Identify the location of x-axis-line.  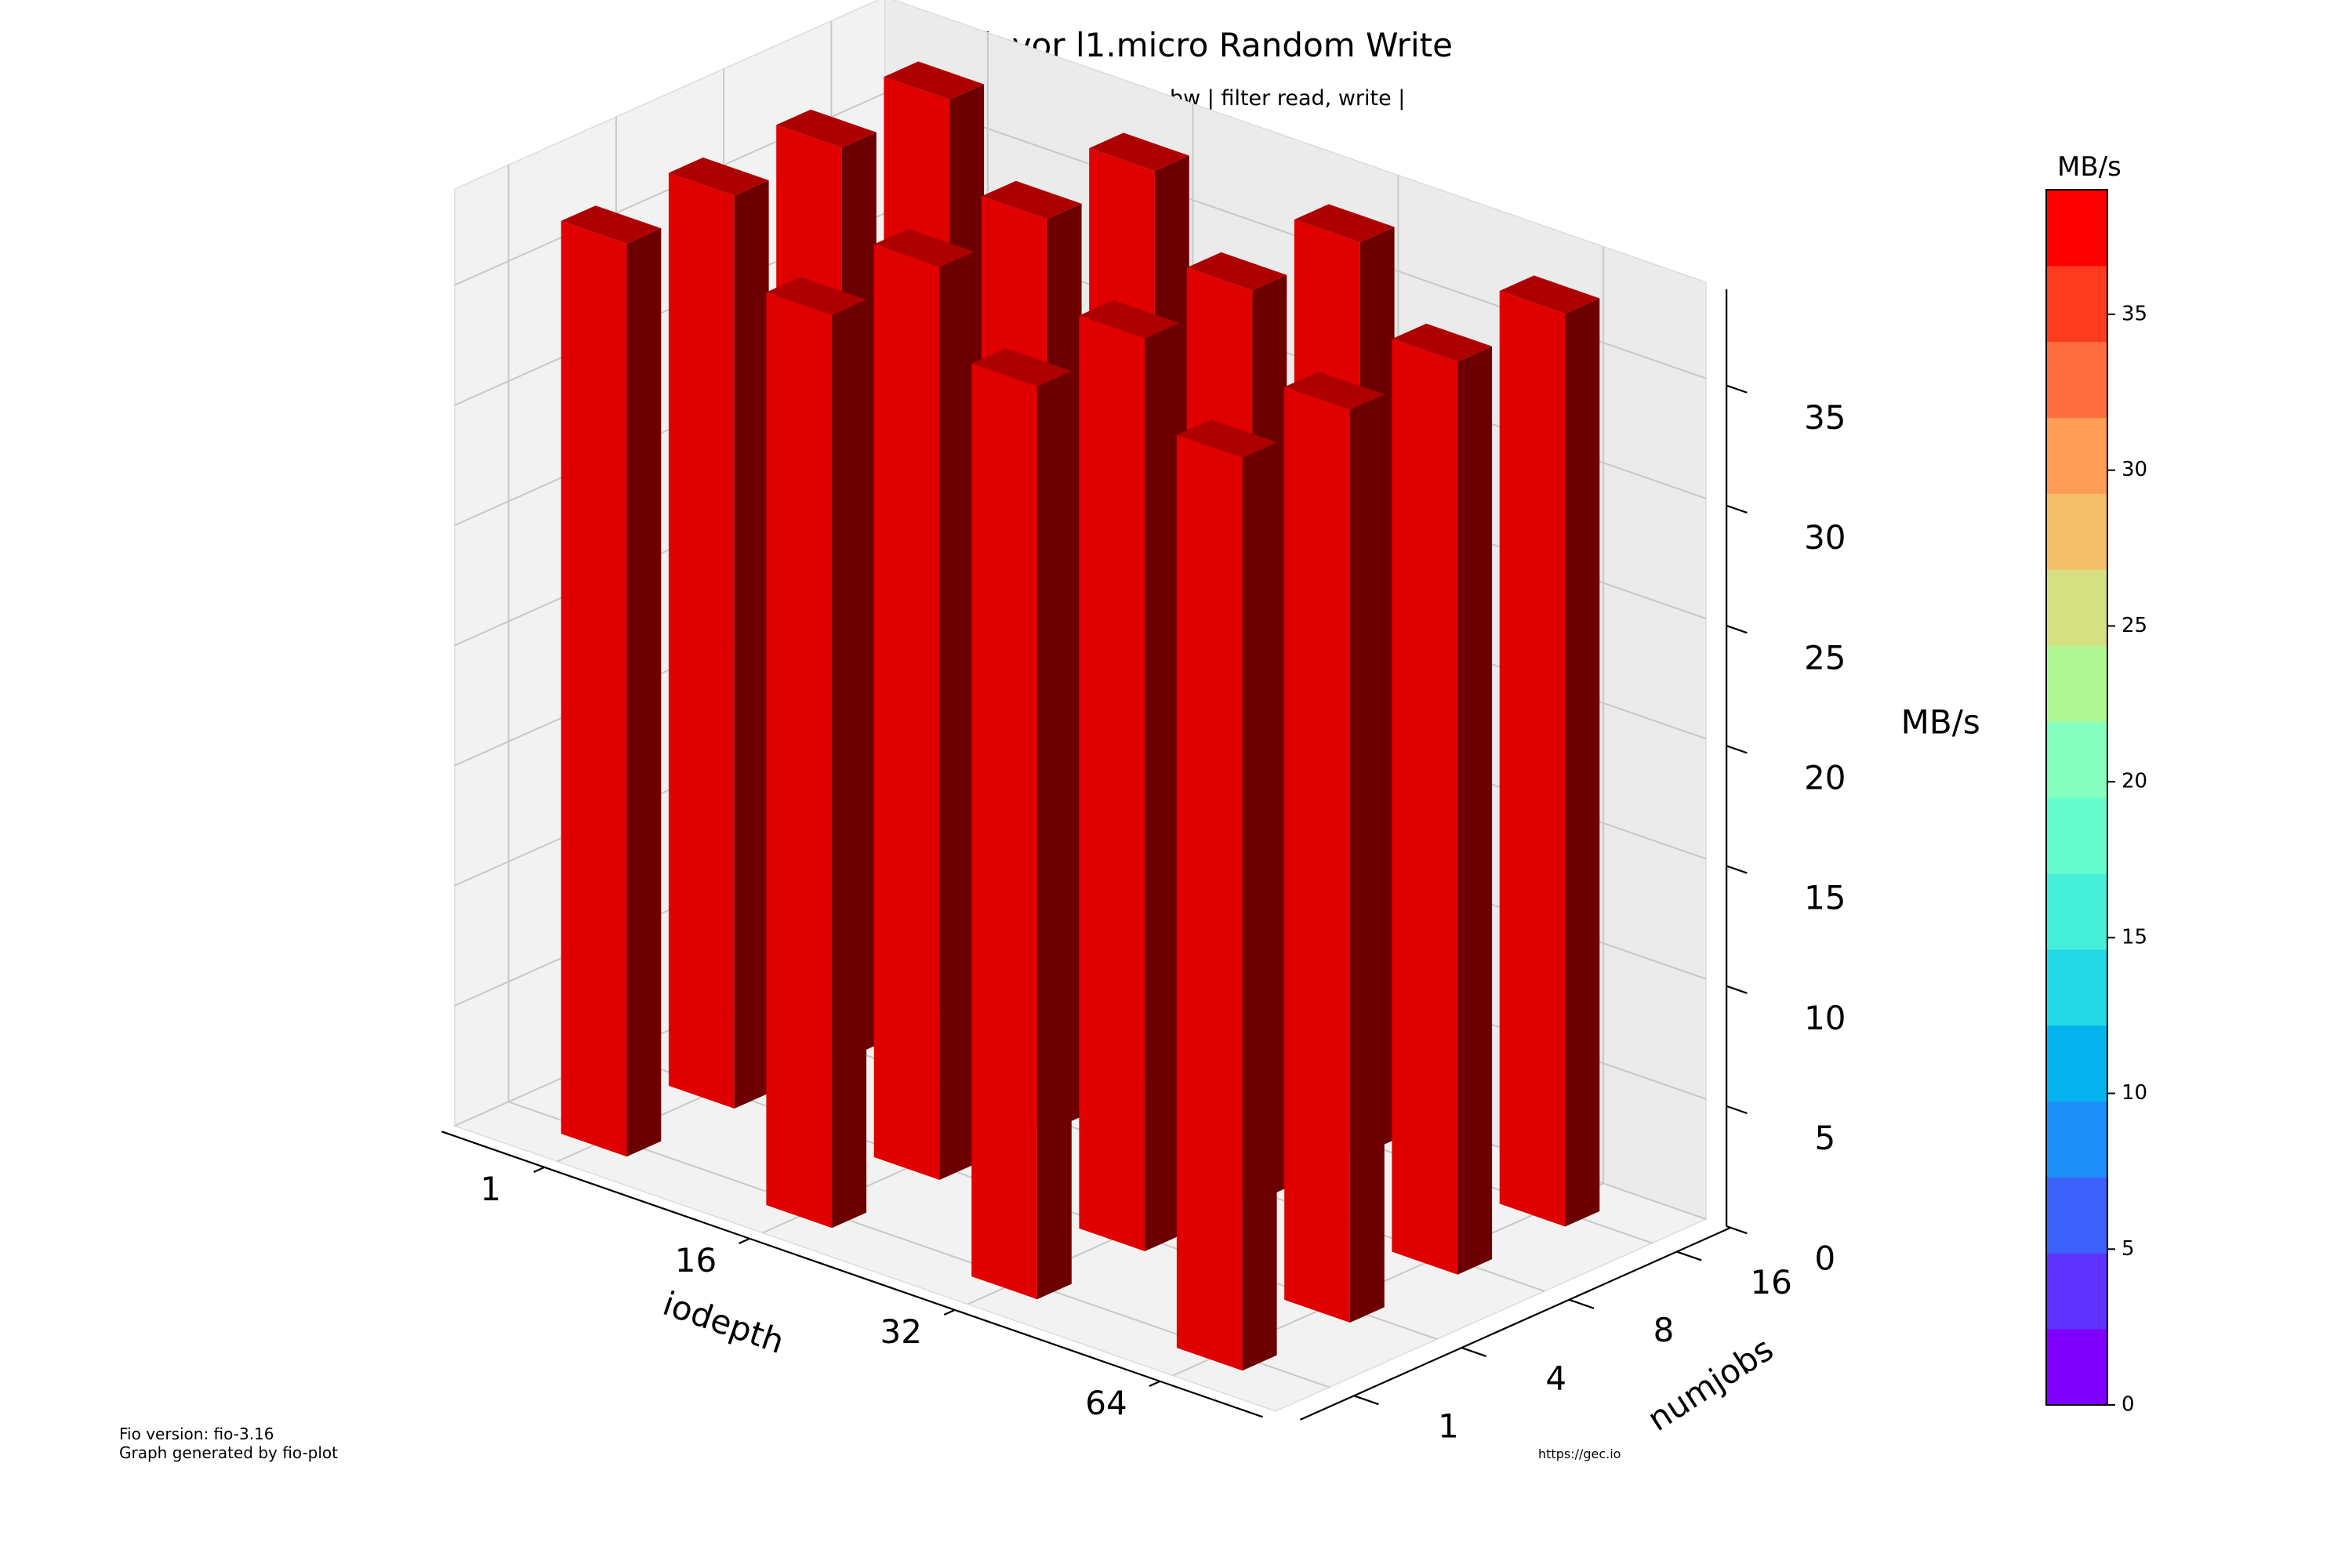
(852, 1274).